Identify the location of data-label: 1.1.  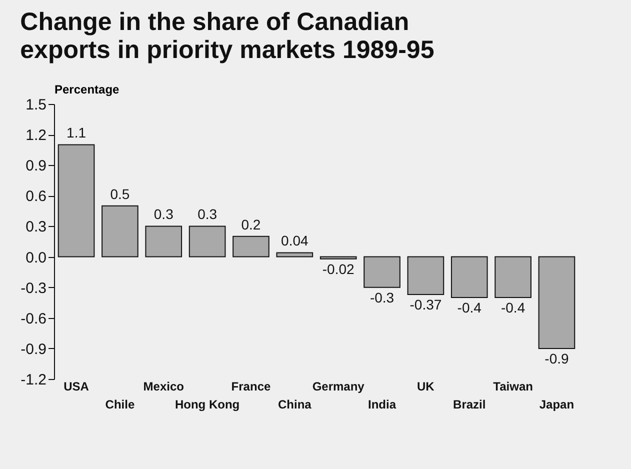
(76, 132).